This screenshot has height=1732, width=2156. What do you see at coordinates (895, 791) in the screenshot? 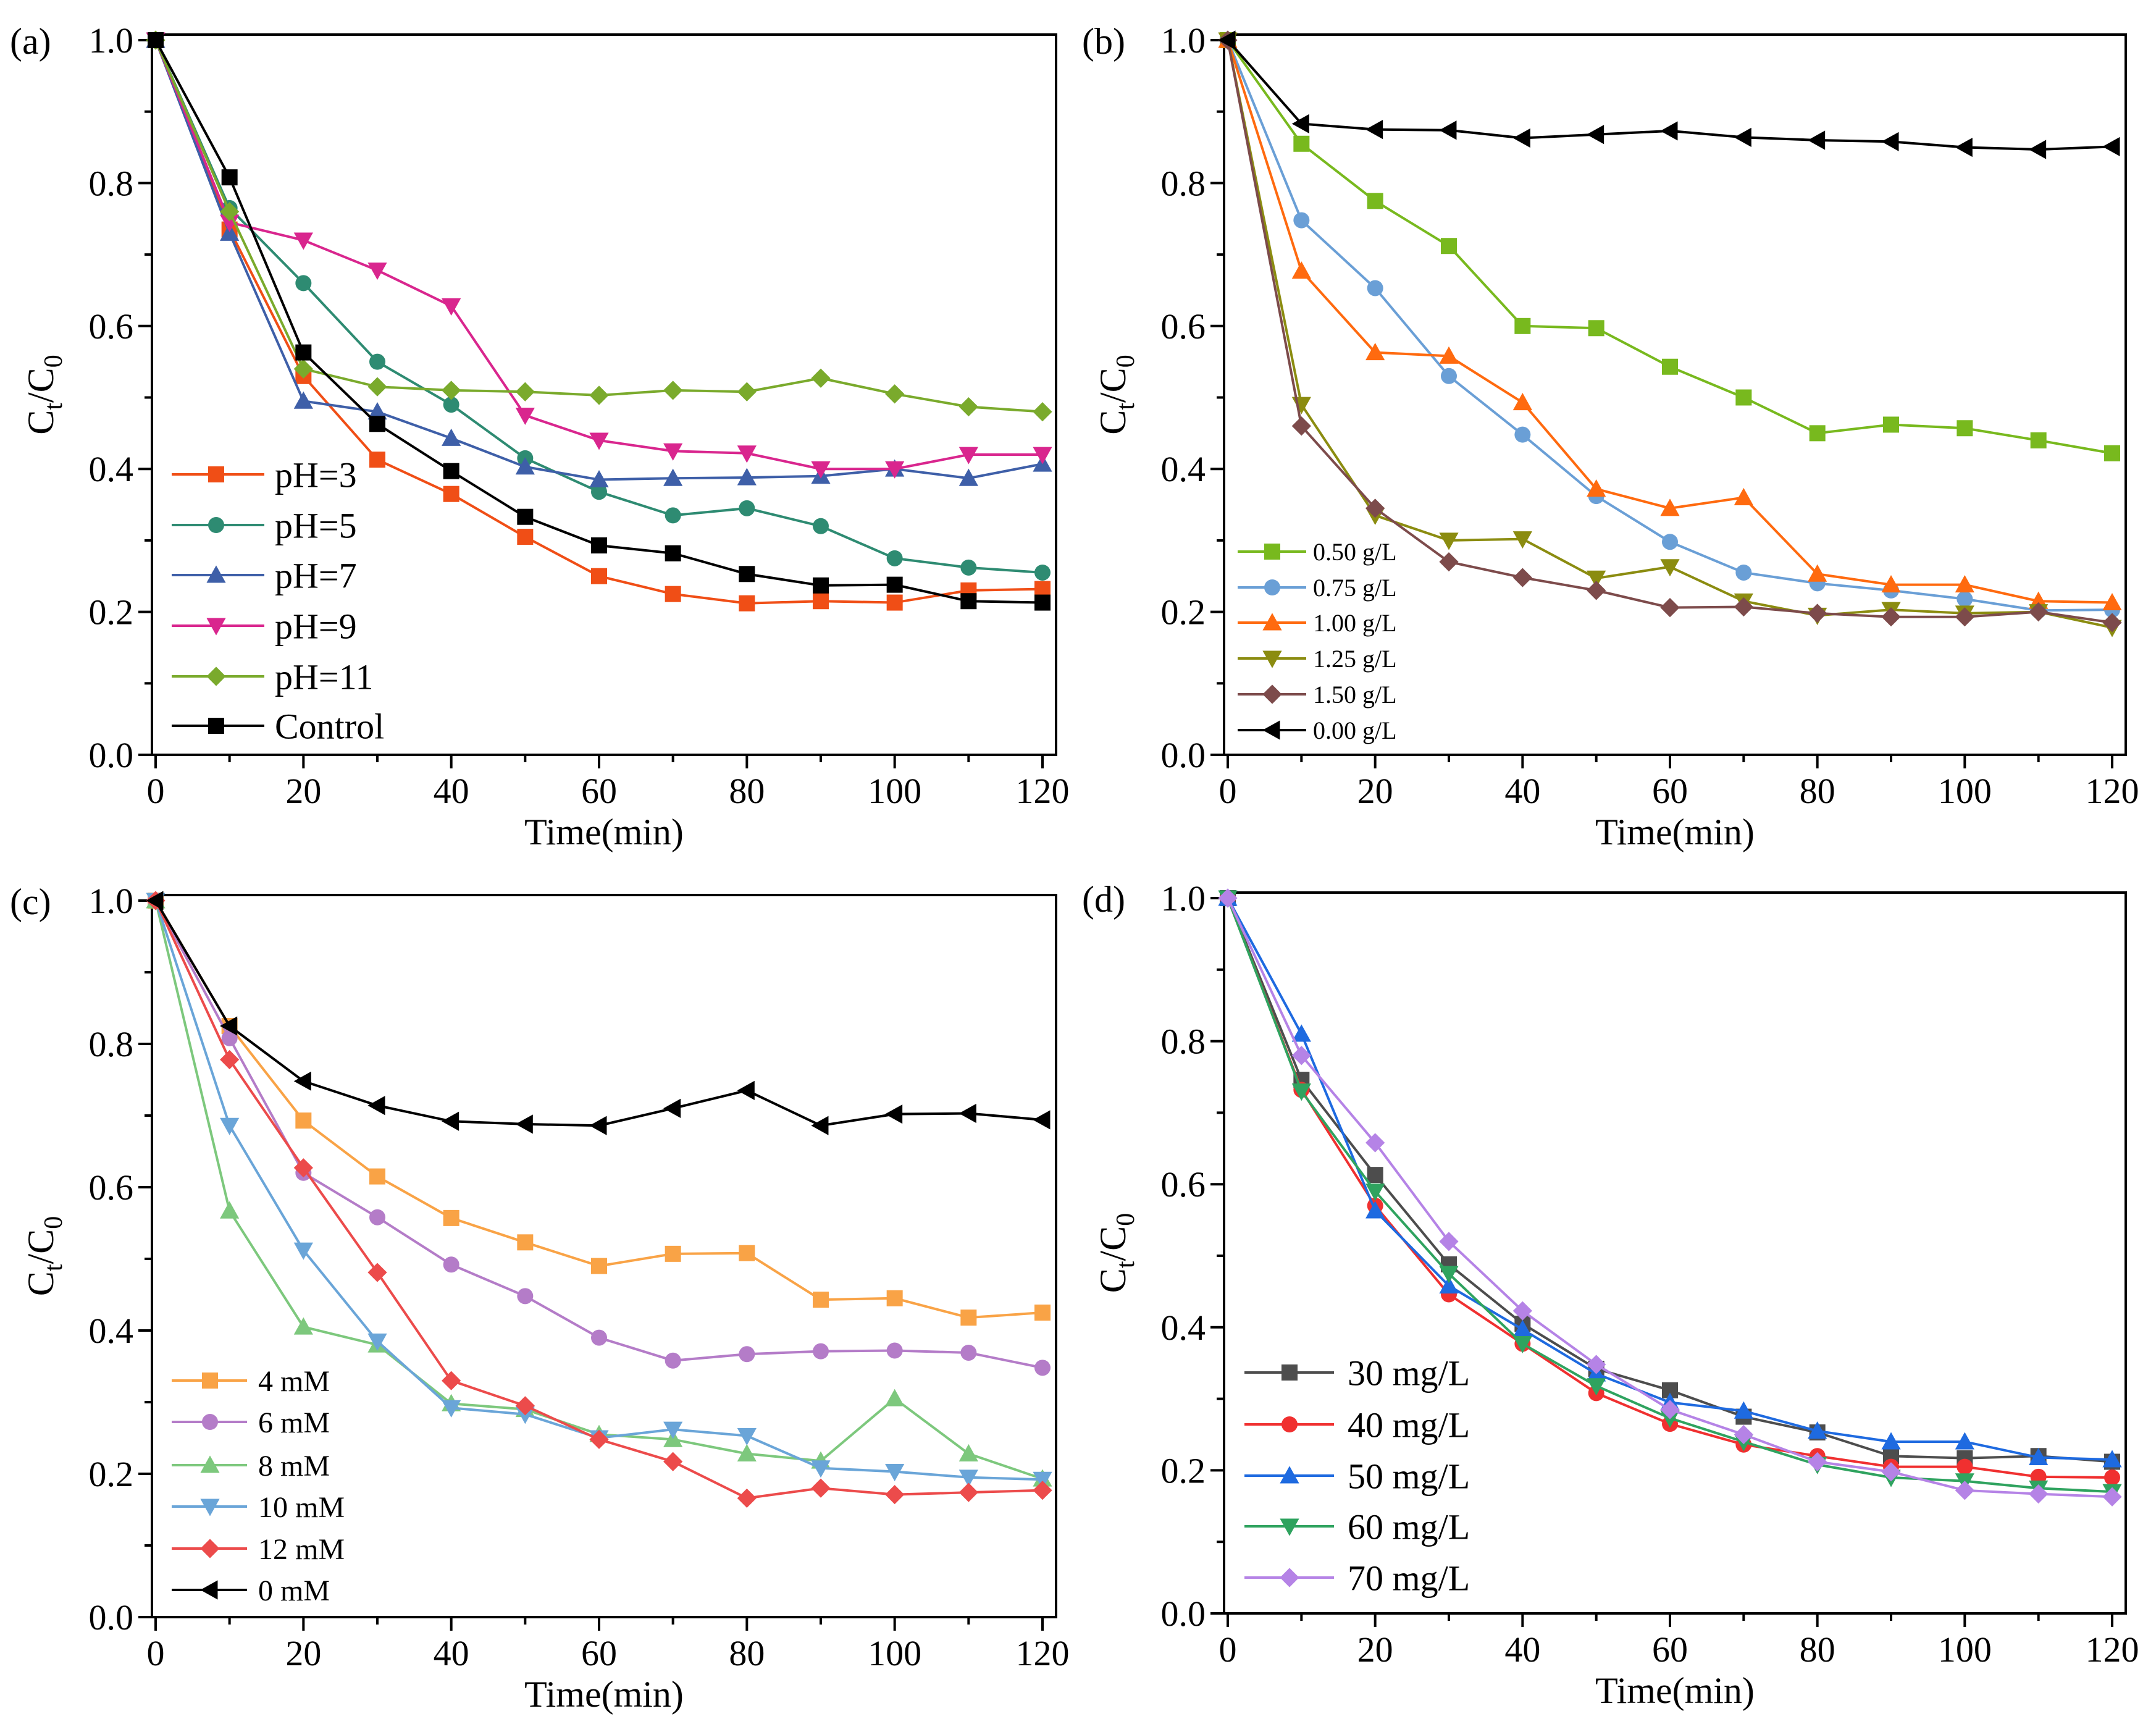
I see `x-tick-label: 100` at bounding box center [895, 791].